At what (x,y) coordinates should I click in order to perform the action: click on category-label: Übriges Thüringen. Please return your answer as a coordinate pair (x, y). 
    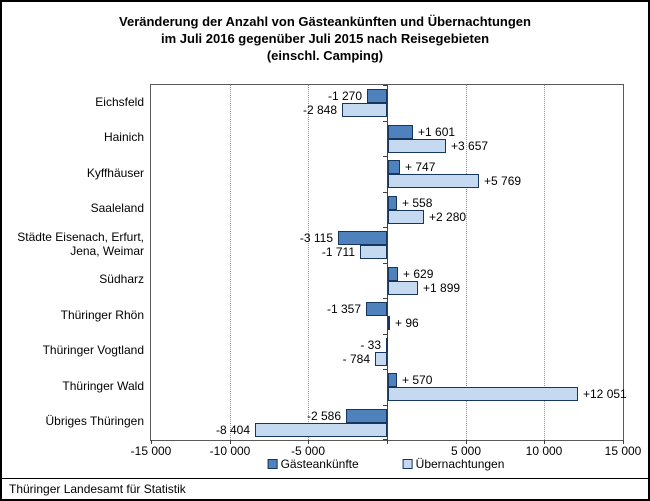
    Looking at the image, I should click on (94, 421).